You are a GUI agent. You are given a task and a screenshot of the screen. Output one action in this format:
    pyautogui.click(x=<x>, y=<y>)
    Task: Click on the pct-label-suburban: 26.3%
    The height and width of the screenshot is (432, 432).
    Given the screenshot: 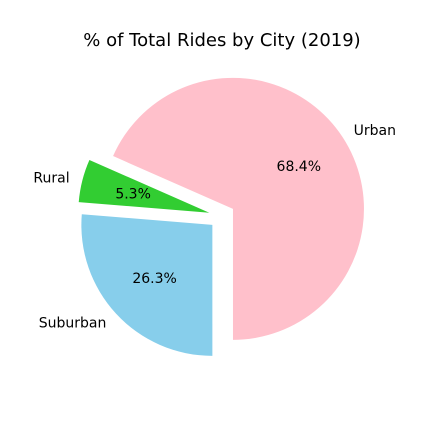 What is the action you would take?
    pyautogui.click(x=154, y=279)
    